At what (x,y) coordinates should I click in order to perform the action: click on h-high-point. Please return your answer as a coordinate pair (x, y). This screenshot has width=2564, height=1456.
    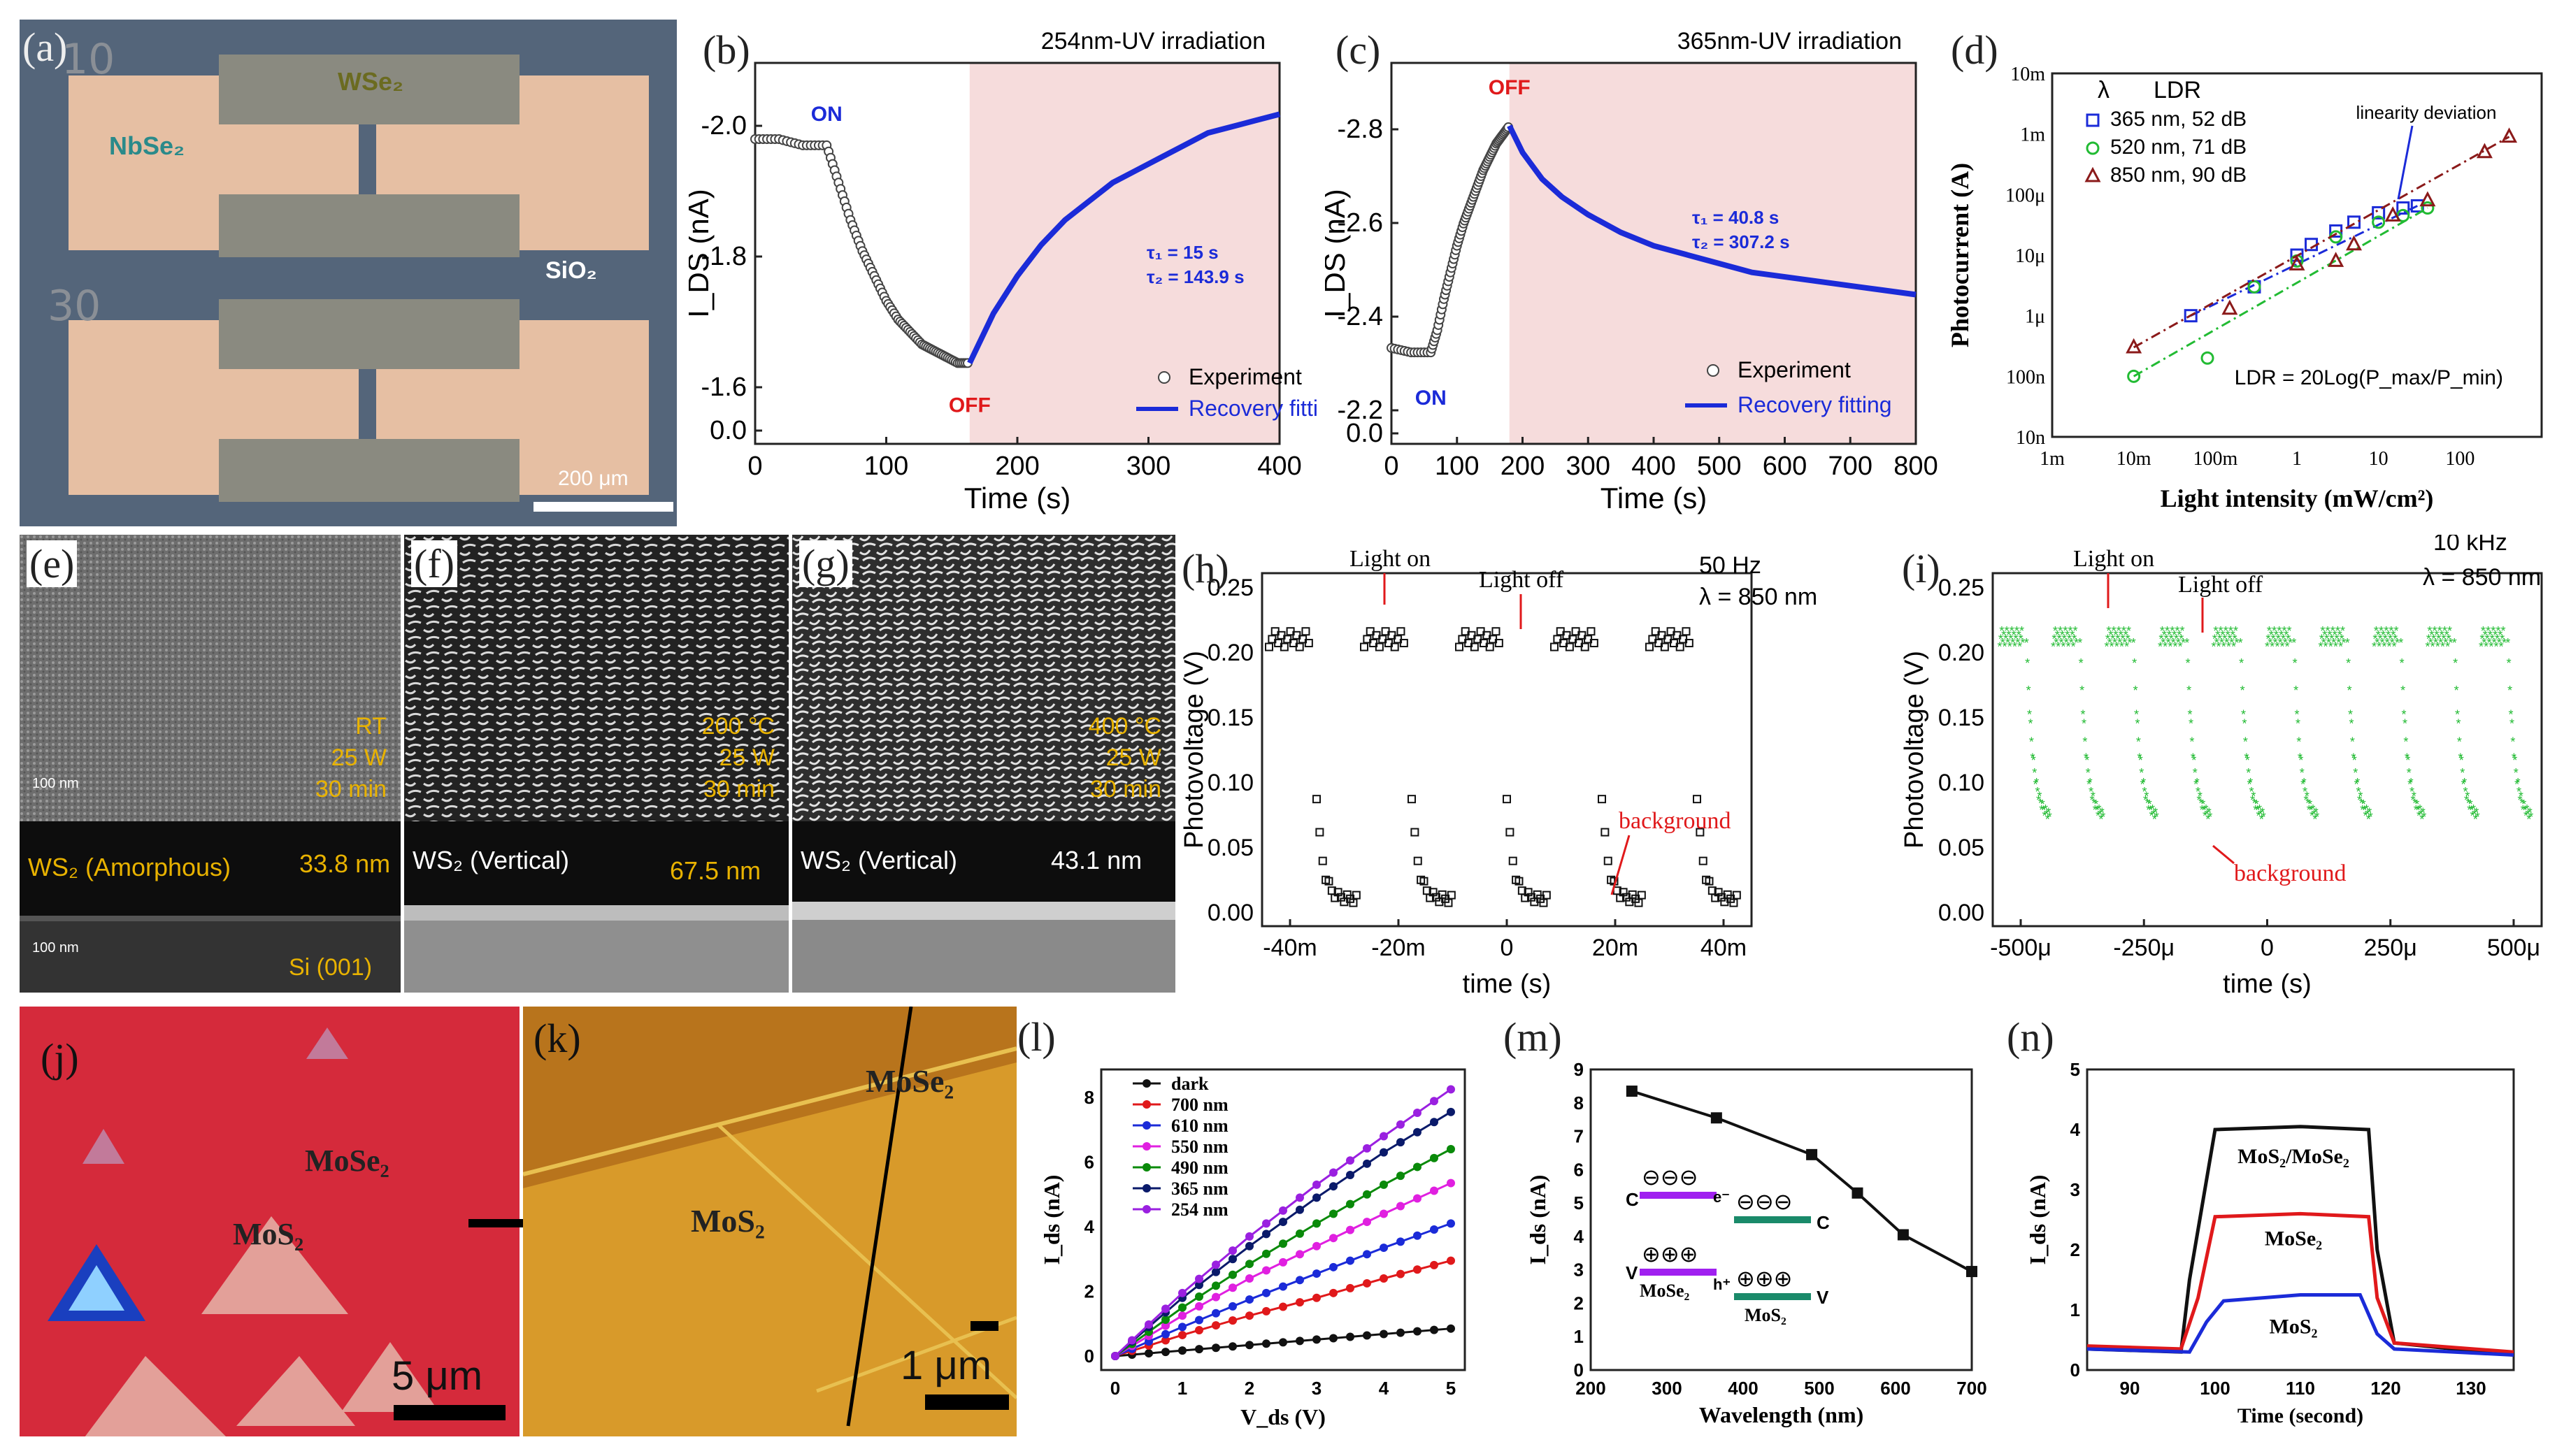
    Looking at the image, I should click on (1403, 642).